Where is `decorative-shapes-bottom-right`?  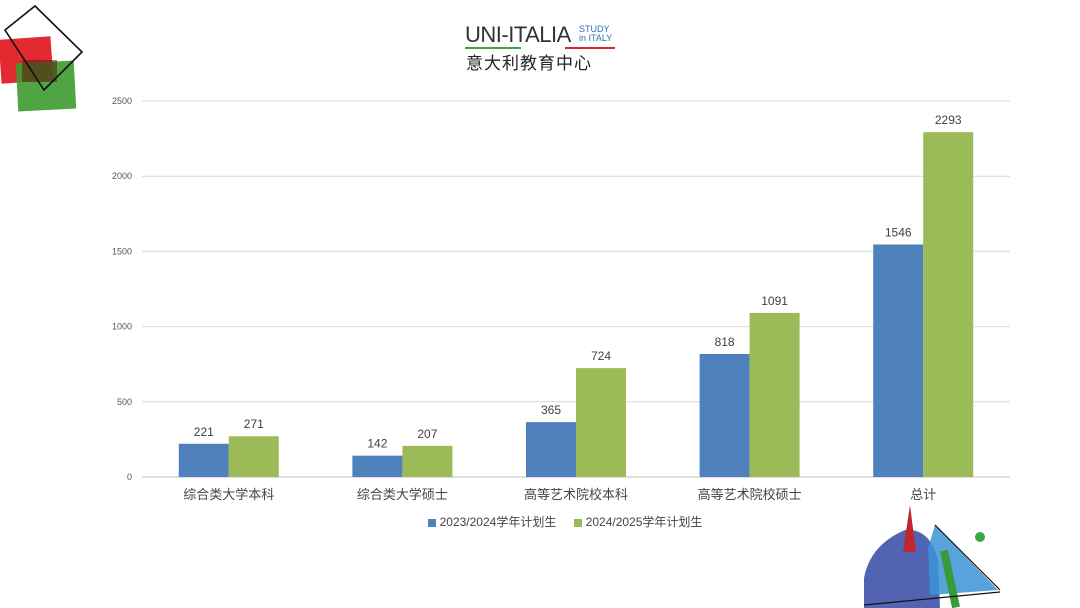
decorative-shapes-bottom-right is located at coordinates (932, 556).